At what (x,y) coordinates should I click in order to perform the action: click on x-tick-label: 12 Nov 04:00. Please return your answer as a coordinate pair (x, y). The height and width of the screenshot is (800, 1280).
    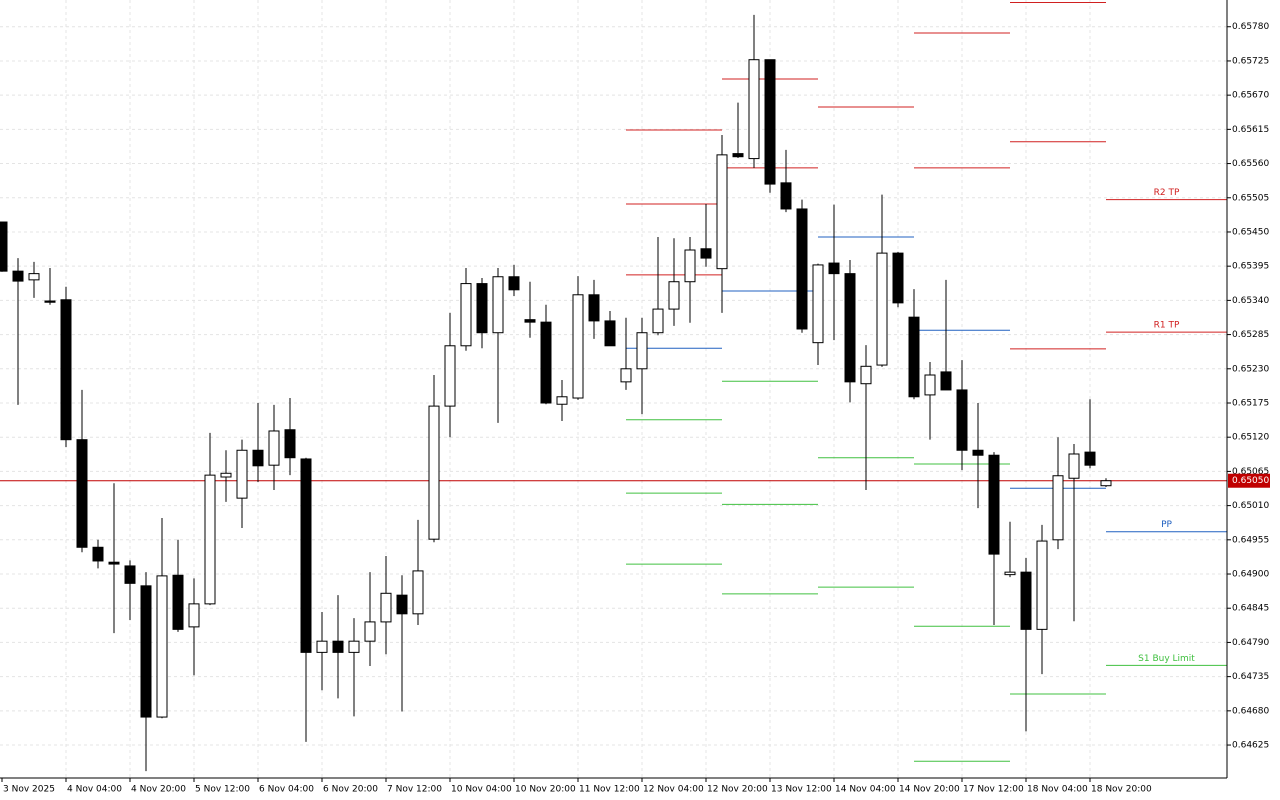
    Looking at the image, I should click on (673, 790).